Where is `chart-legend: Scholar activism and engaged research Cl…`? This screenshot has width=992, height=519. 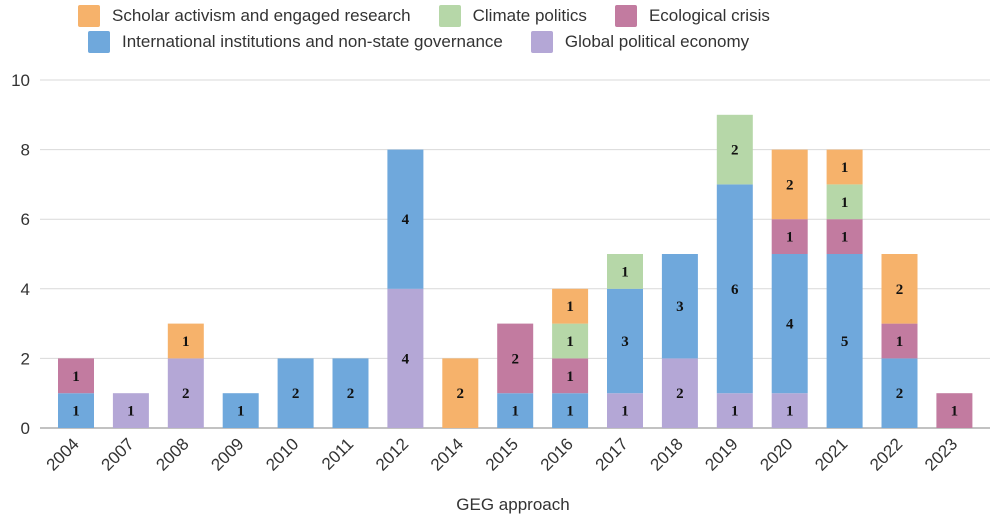 chart-legend: Scholar activism and engaged research Cl… is located at coordinates (496, 30).